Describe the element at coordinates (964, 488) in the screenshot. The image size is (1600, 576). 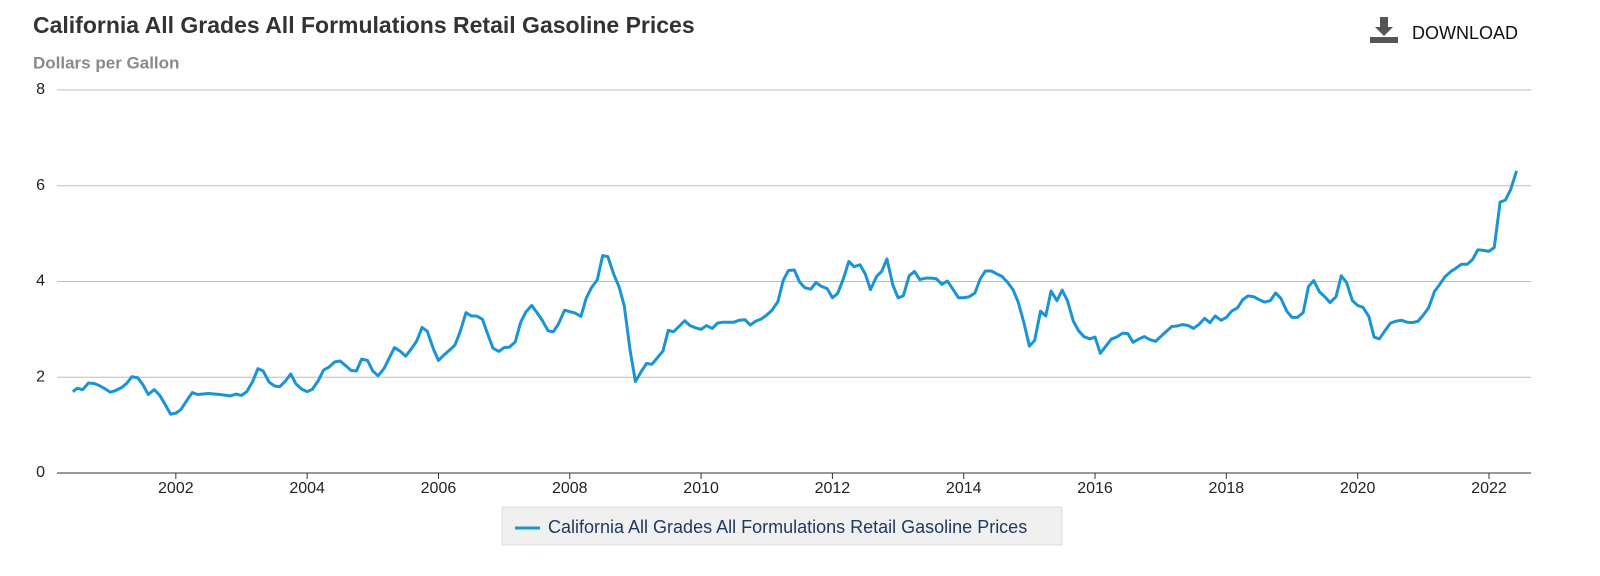
I see `x-tick-label: 2014` at that location.